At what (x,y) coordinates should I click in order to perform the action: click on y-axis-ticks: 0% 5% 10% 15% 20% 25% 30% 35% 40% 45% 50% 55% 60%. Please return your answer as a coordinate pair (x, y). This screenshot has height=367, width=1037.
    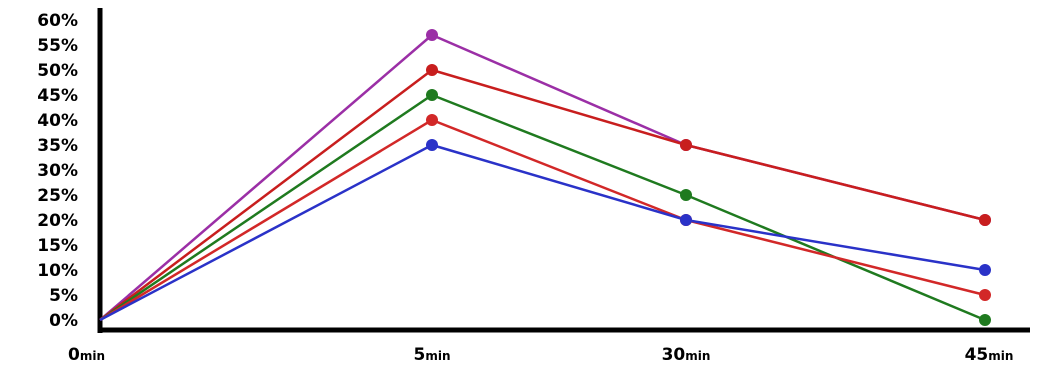
    Looking at the image, I should click on (57, 171).